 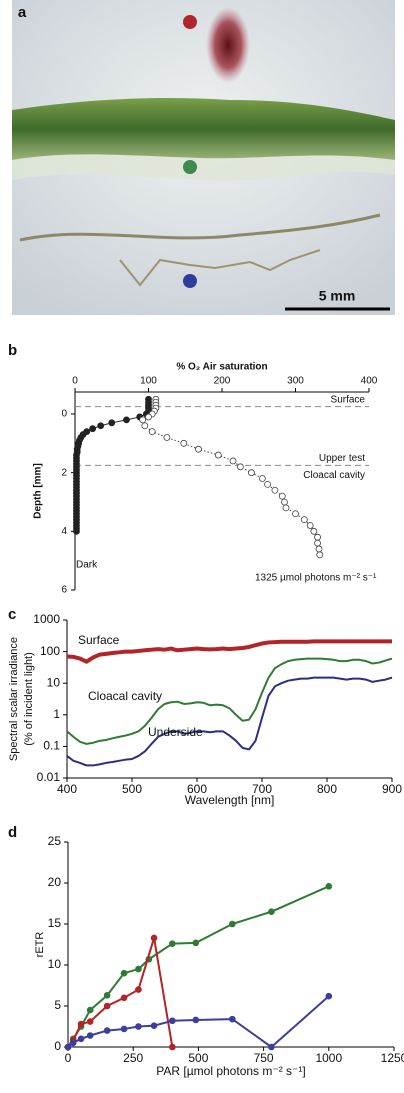 I want to click on panel-label: a, so click(x=22, y=12).